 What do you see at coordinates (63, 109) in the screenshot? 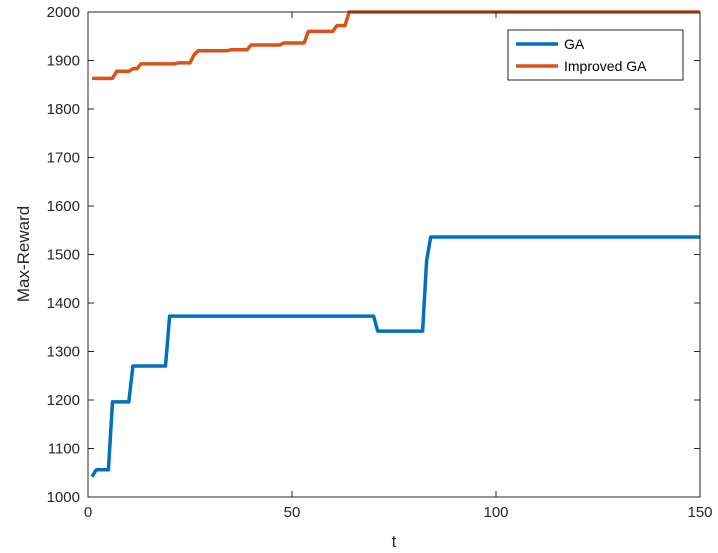
I see `y-tick-label: 1800` at bounding box center [63, 109].